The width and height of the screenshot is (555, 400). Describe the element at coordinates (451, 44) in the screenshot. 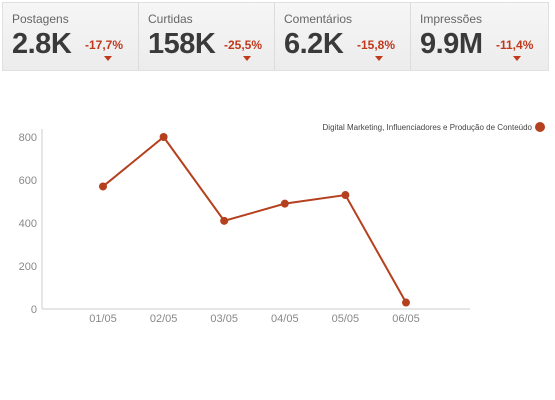

I see `stat-value: 9.9M` at that location.